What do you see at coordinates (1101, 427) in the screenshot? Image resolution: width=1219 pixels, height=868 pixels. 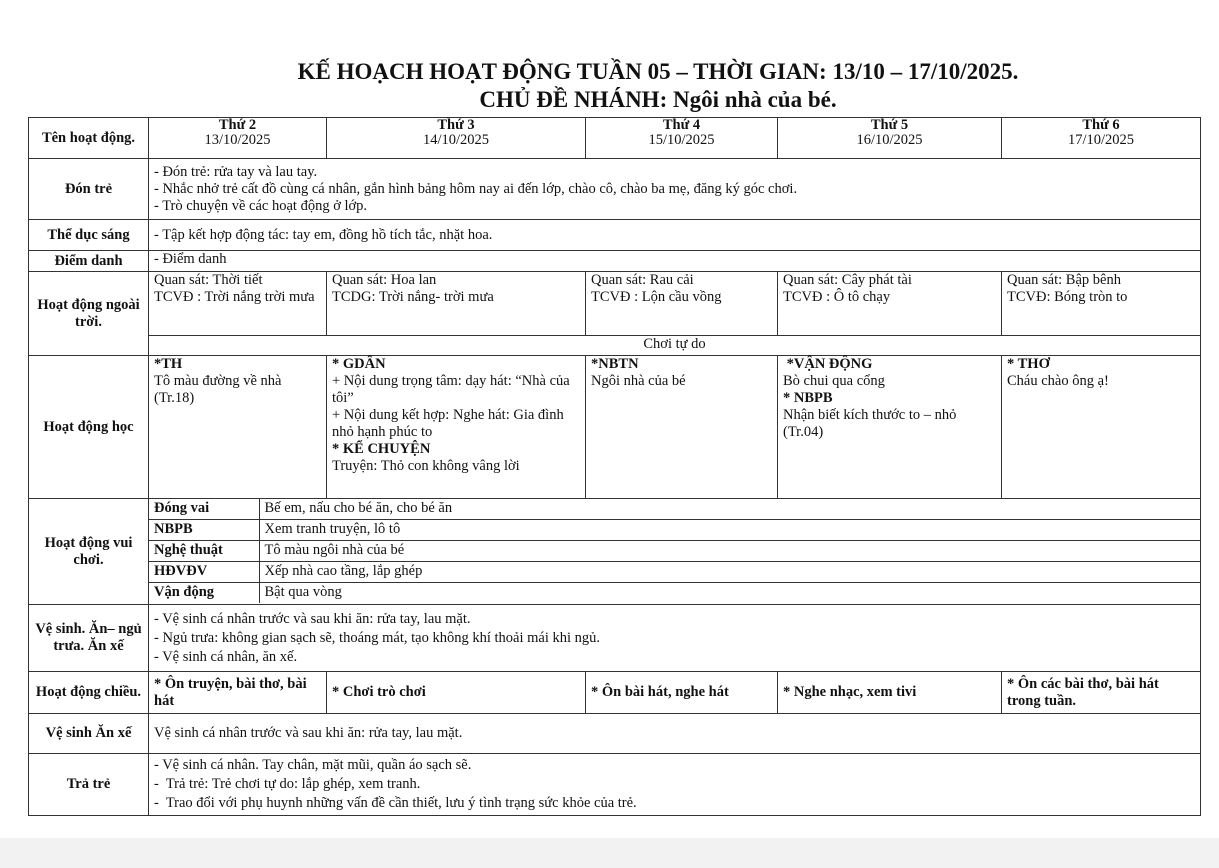 I see `day-cell: * THƠ Cháu chào ông ạ!` at bounding box center [1101, 427].